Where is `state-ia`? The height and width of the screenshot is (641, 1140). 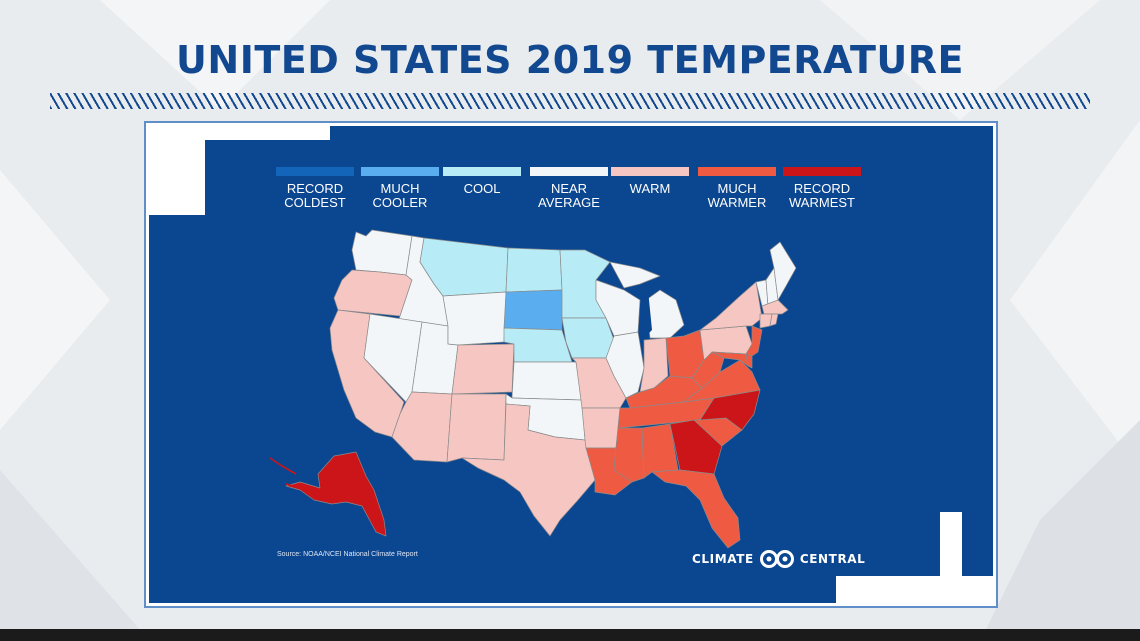
state-ia is located at coordinates (588, 338).